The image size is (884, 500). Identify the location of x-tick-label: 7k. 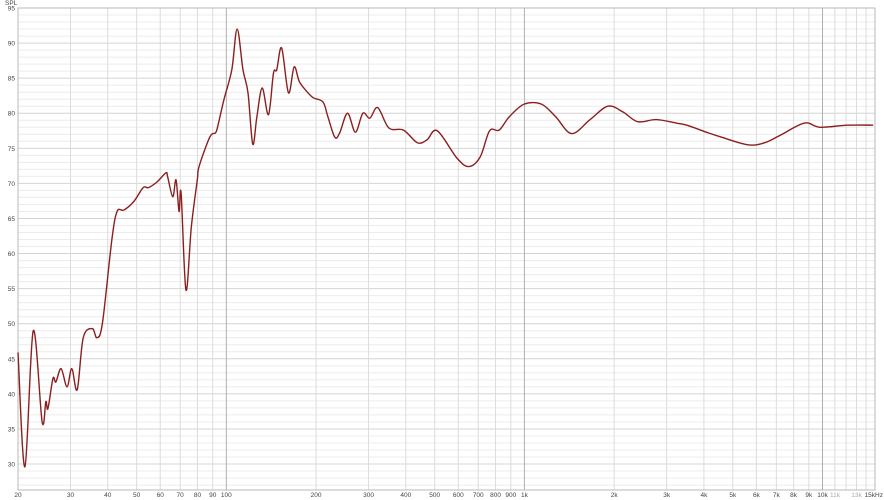
(777, 495).